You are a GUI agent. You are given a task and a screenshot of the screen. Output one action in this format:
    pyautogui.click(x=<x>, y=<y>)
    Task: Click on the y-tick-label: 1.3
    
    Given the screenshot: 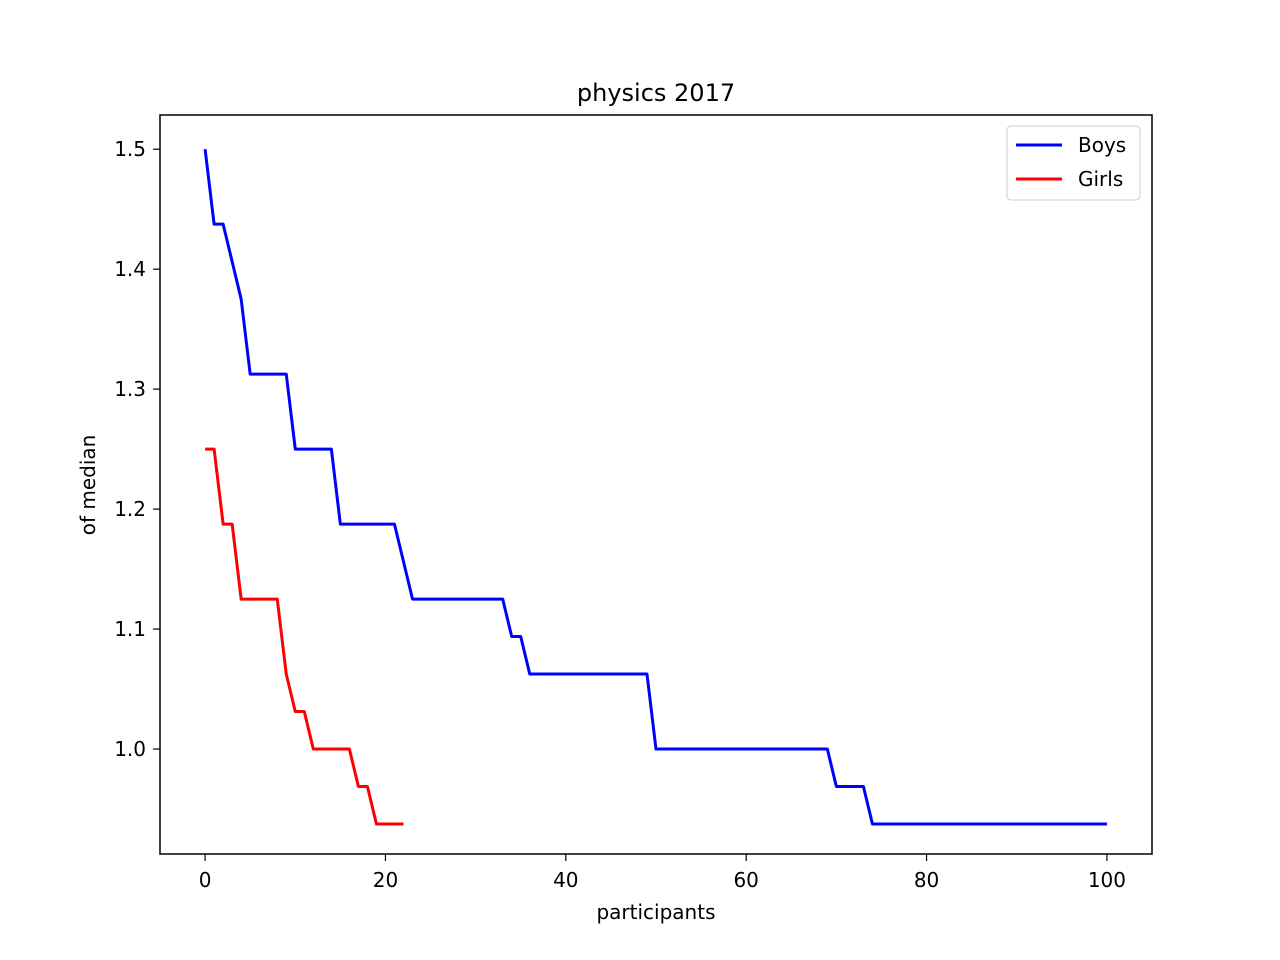 What is the action you would take?
    pyautogui.click(x=130, y=389)
    